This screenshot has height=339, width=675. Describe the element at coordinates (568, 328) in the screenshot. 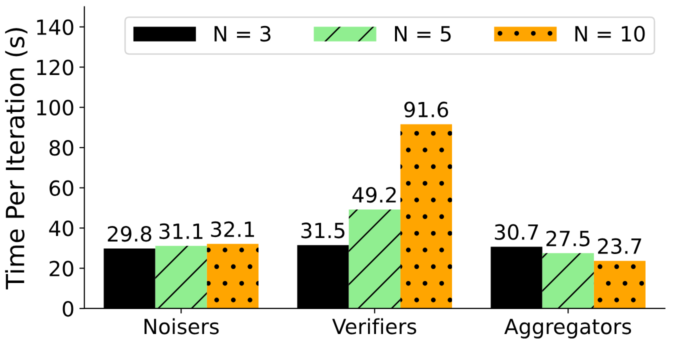

I see `x-tick-label: Aggregators` at that location.